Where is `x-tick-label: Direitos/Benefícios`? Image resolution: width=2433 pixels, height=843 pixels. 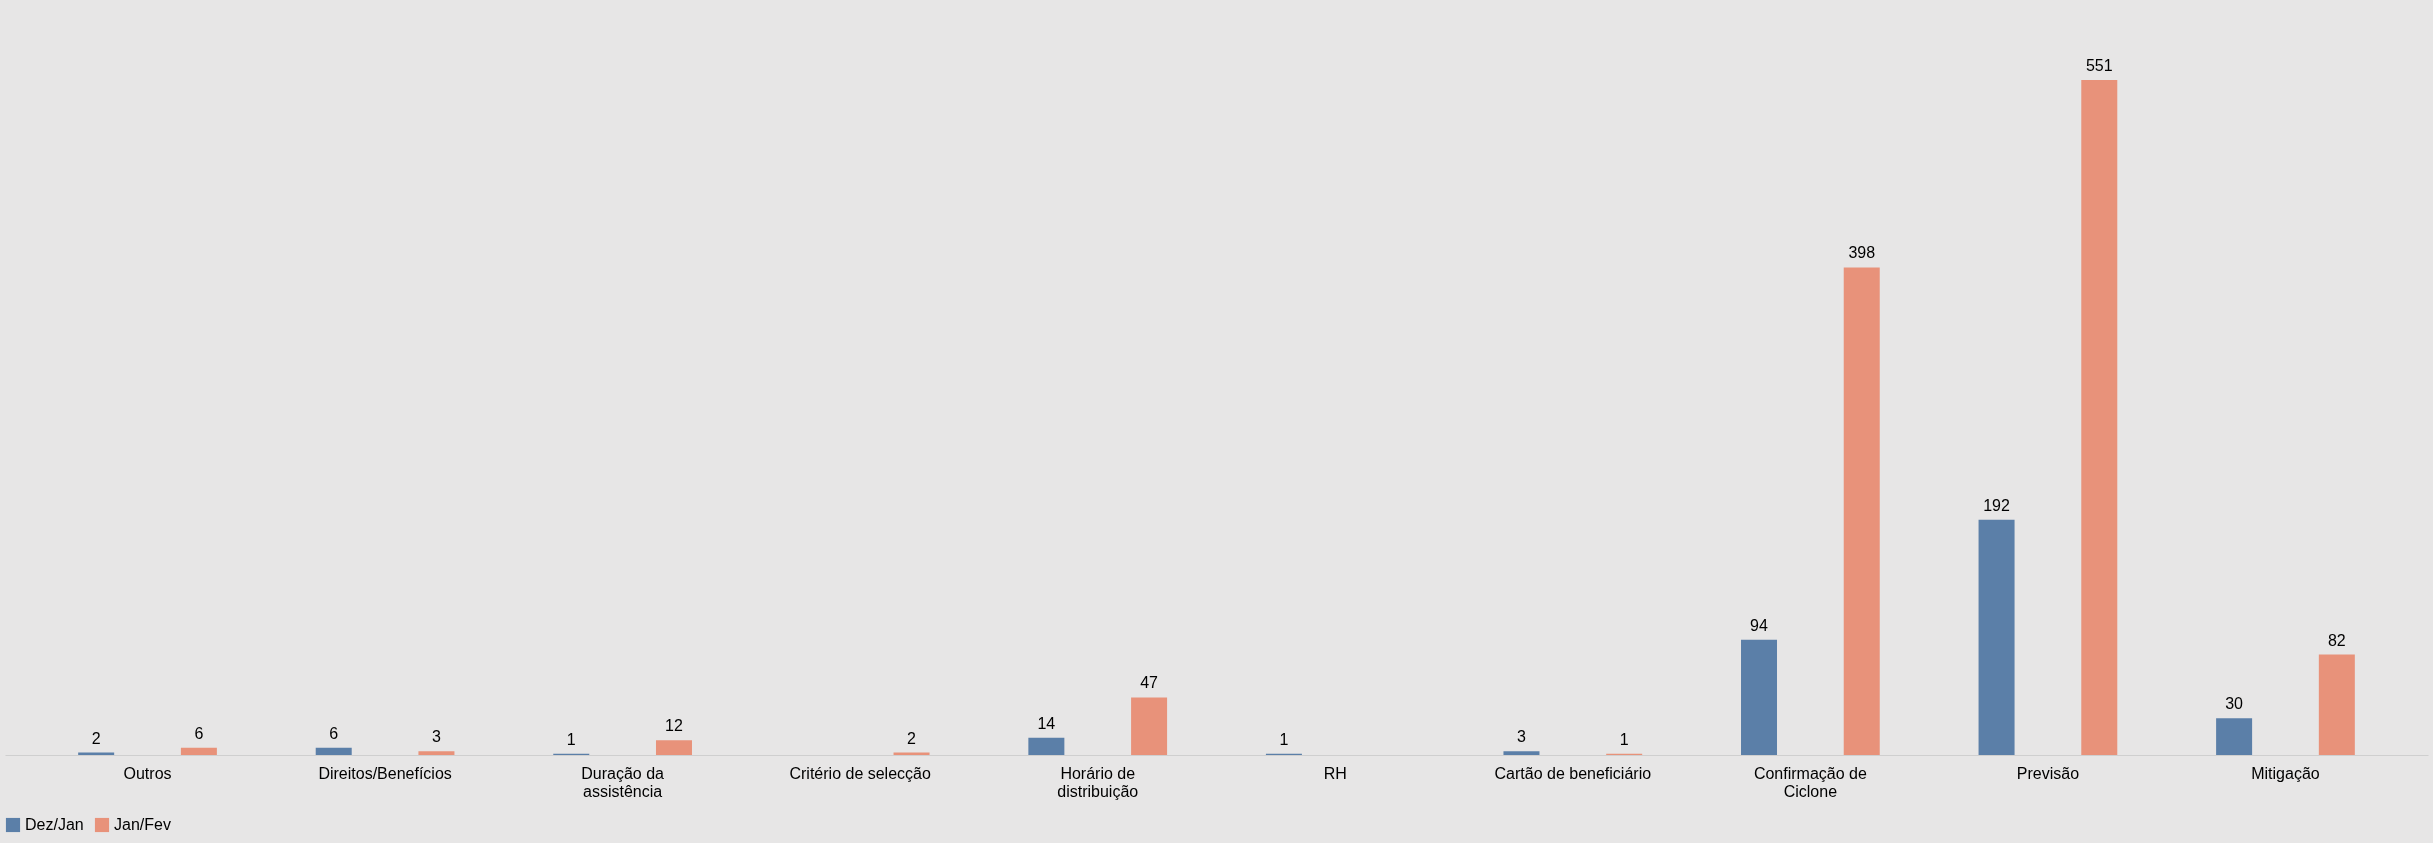
x-tick-label: Direitos/Benefícios is located at coordinates (385, 773).